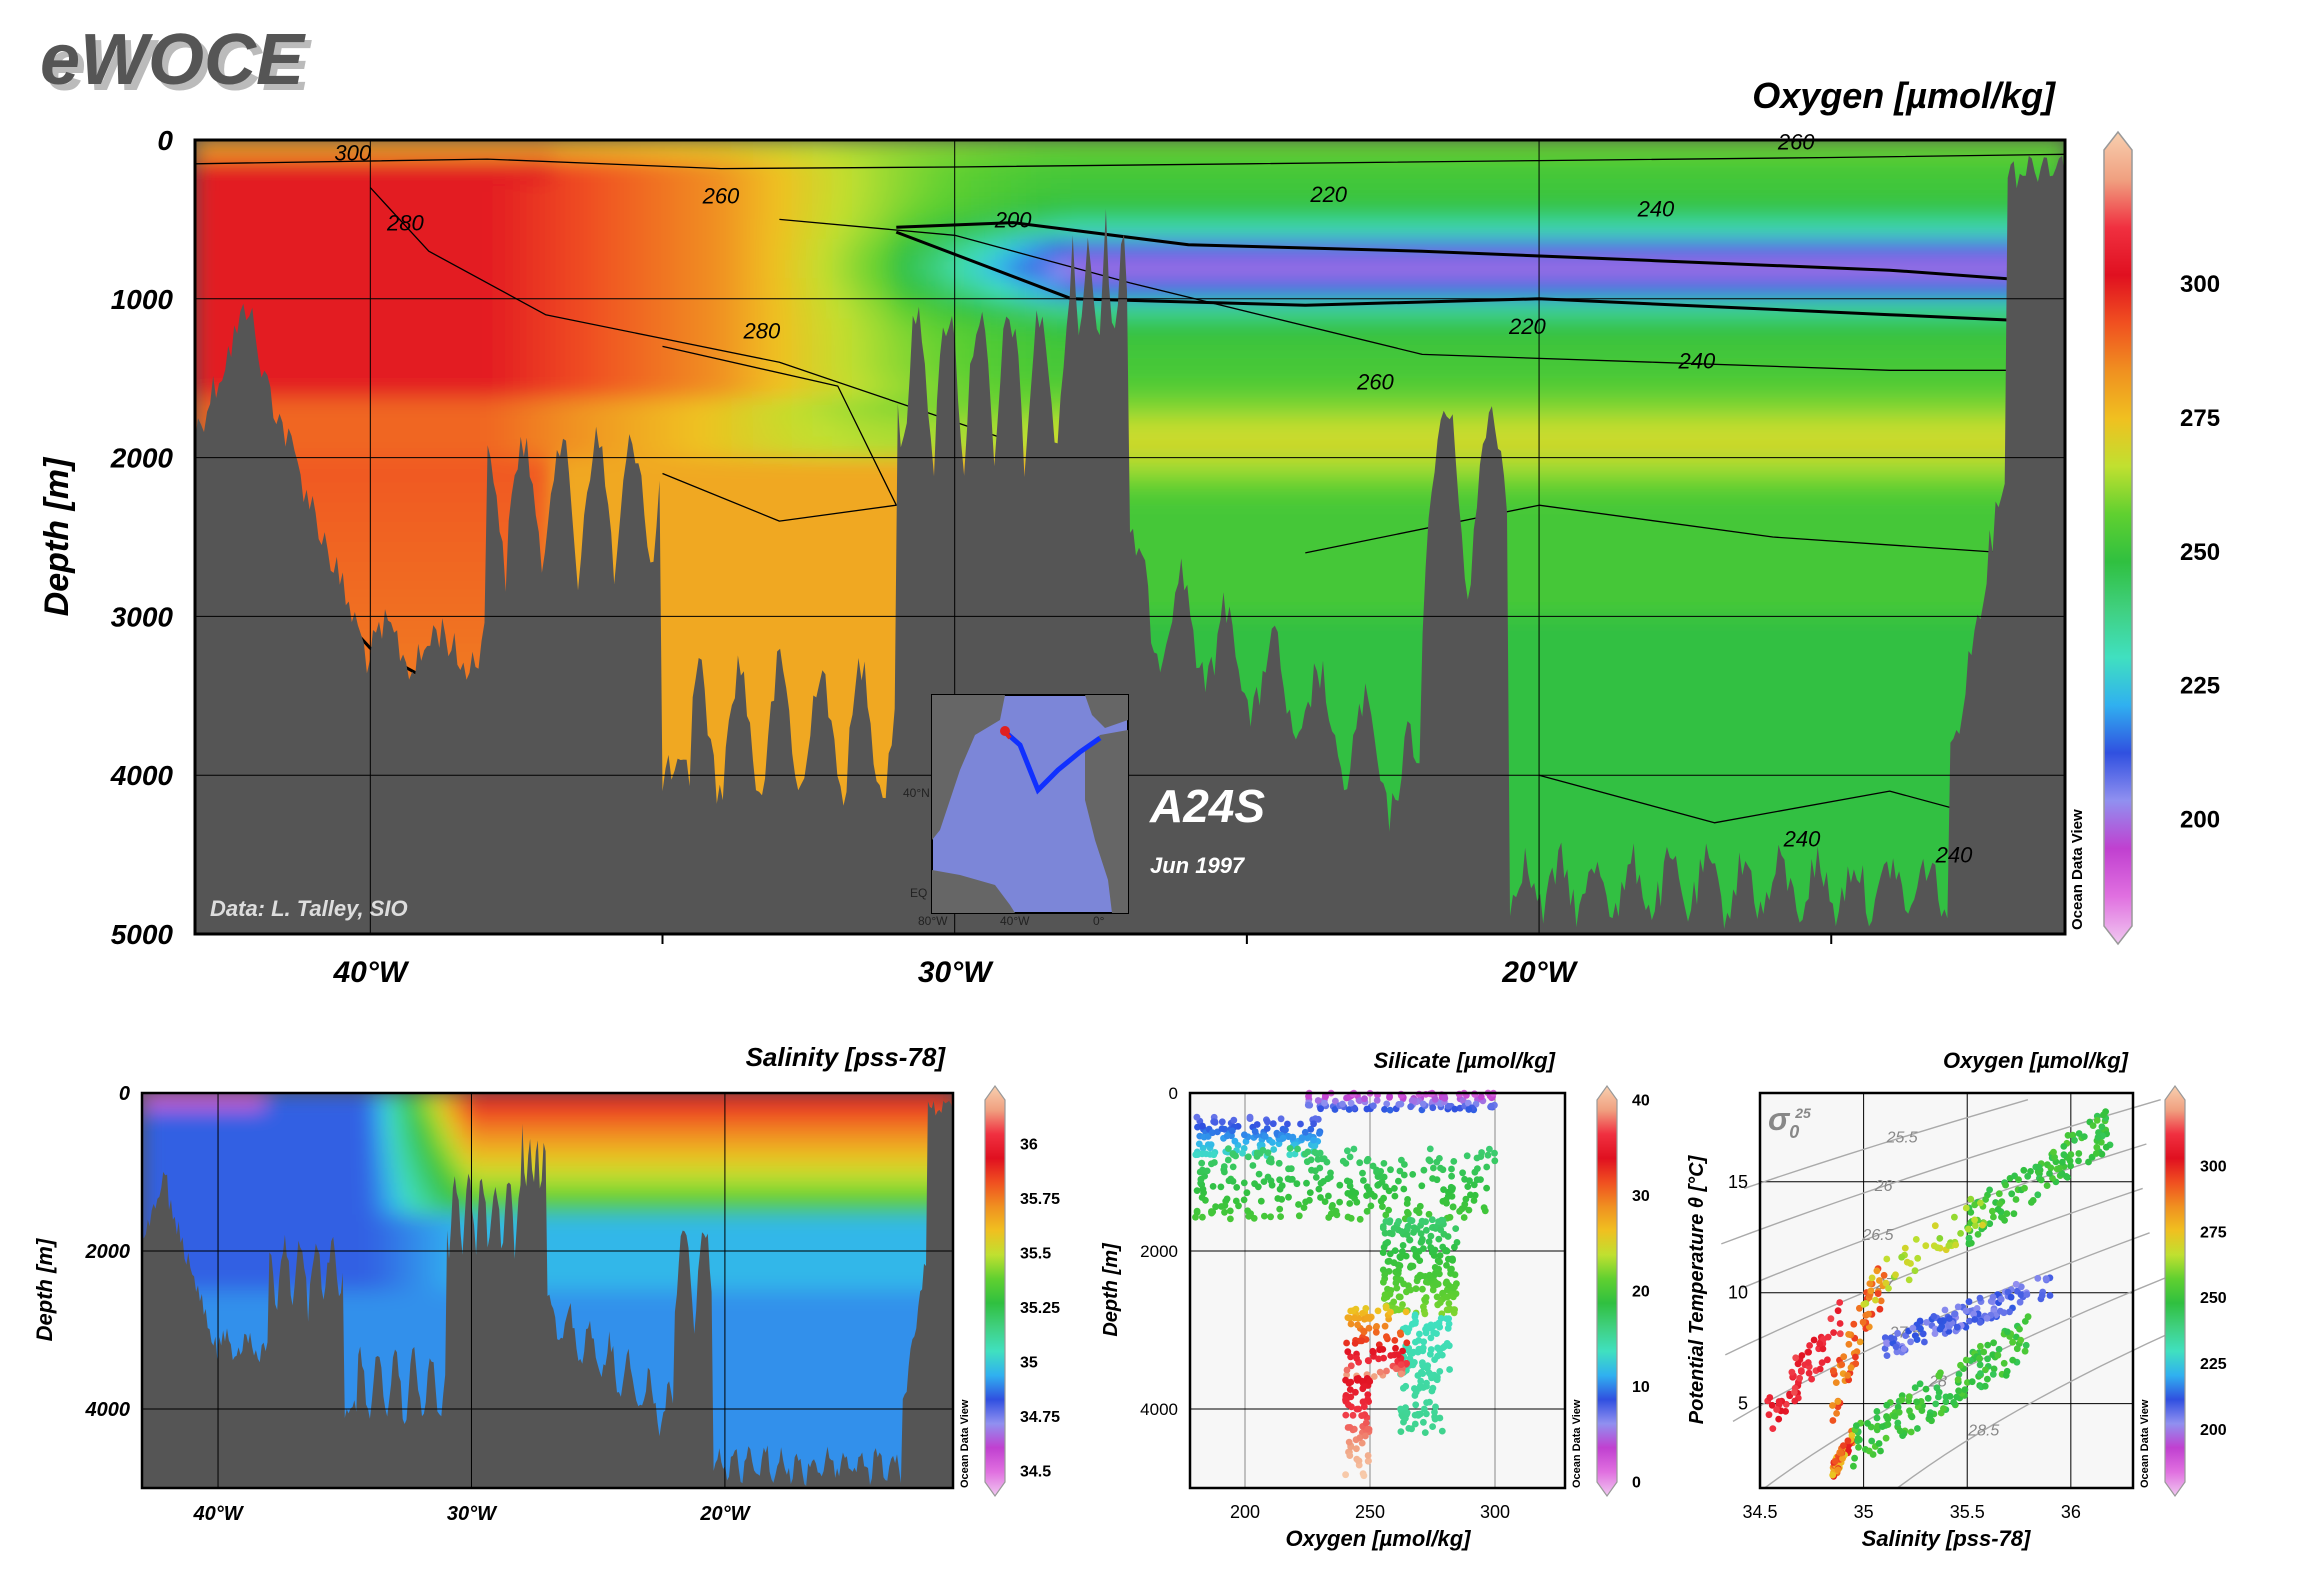 Image resolution: width=2315 pixels, height=1584 pixels. I want to click on main-contour-label: 240, so click(1954, 855).